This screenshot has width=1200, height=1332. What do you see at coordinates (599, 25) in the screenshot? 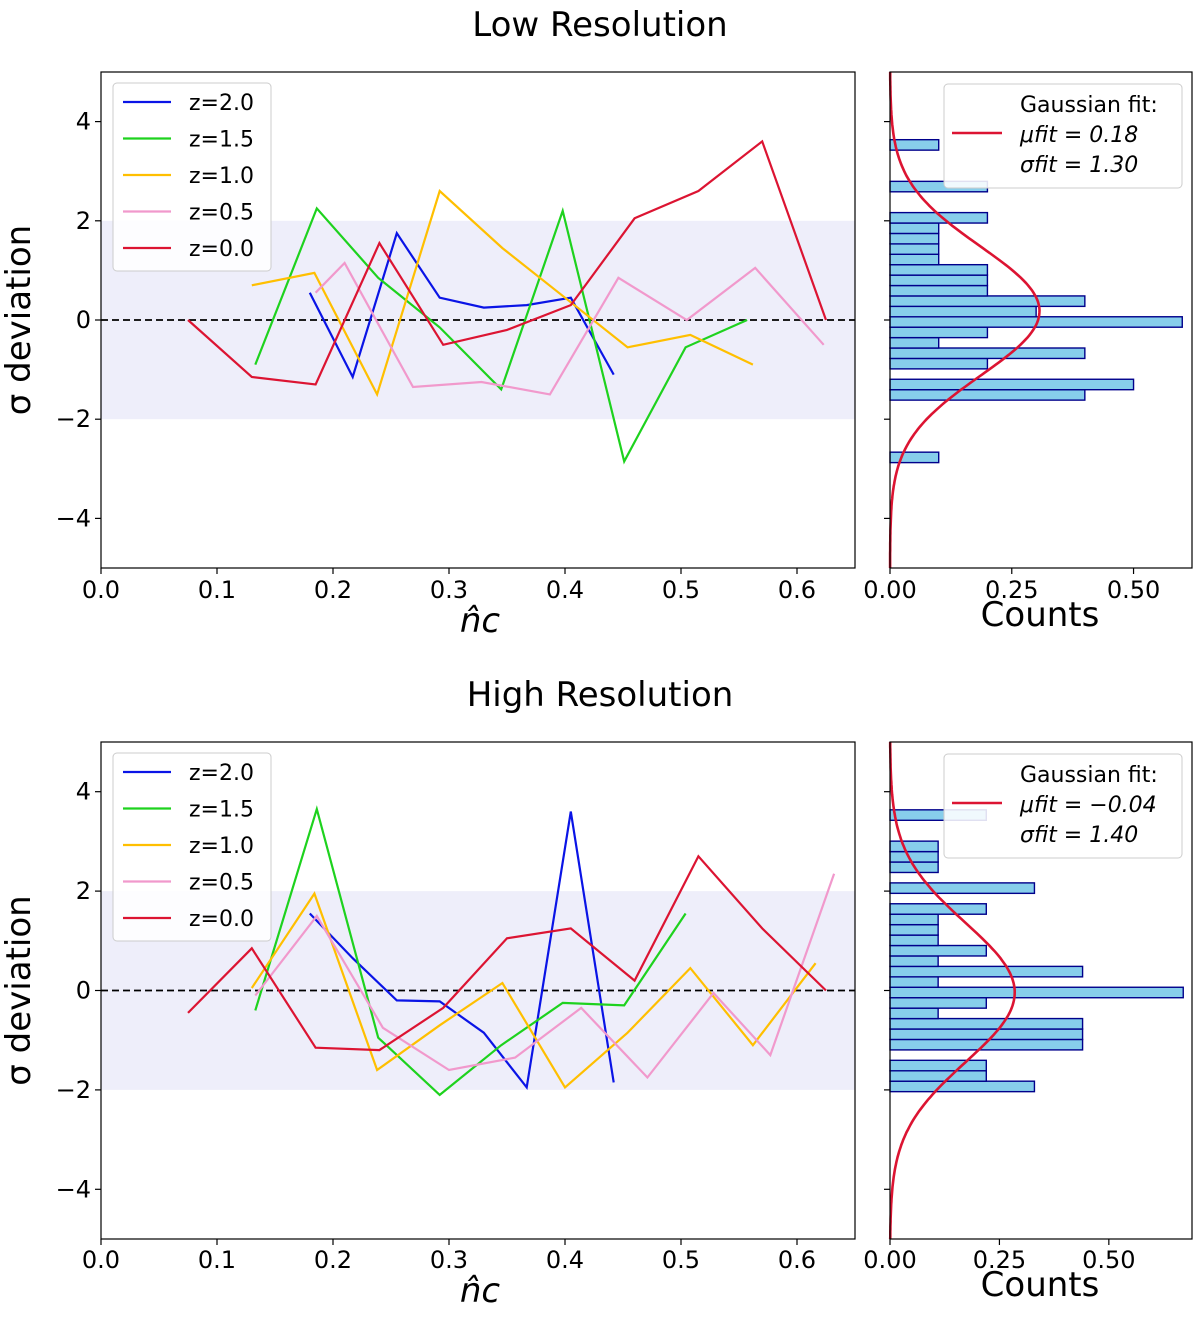
I see `chart-title: Low Resolution` at bounding box center [599, 25].